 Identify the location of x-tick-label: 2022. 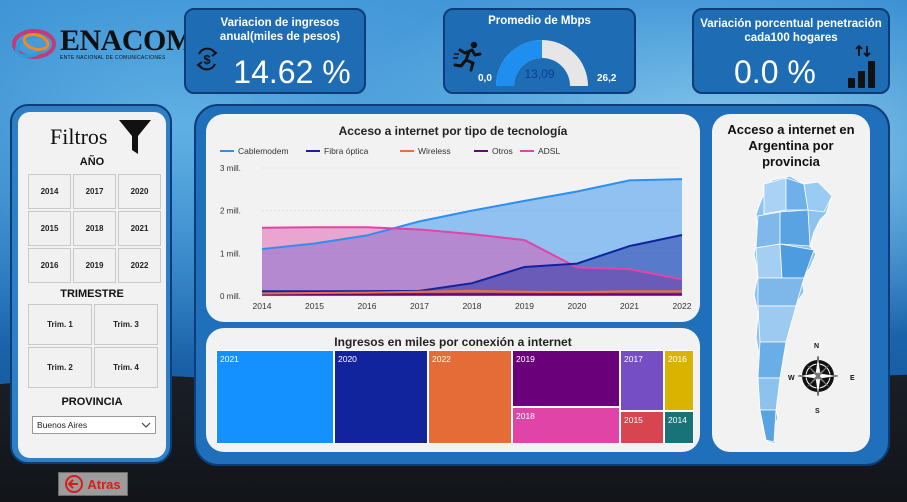
(682, 306).